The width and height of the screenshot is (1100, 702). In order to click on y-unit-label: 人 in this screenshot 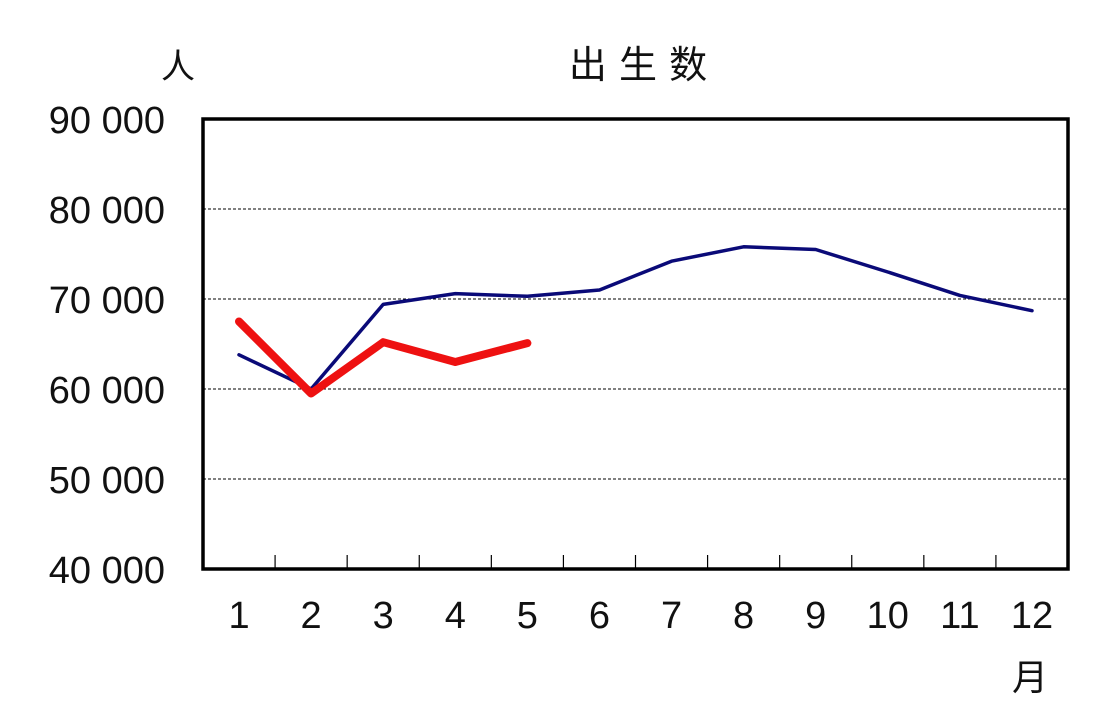, I will do `click(178, 67)`.